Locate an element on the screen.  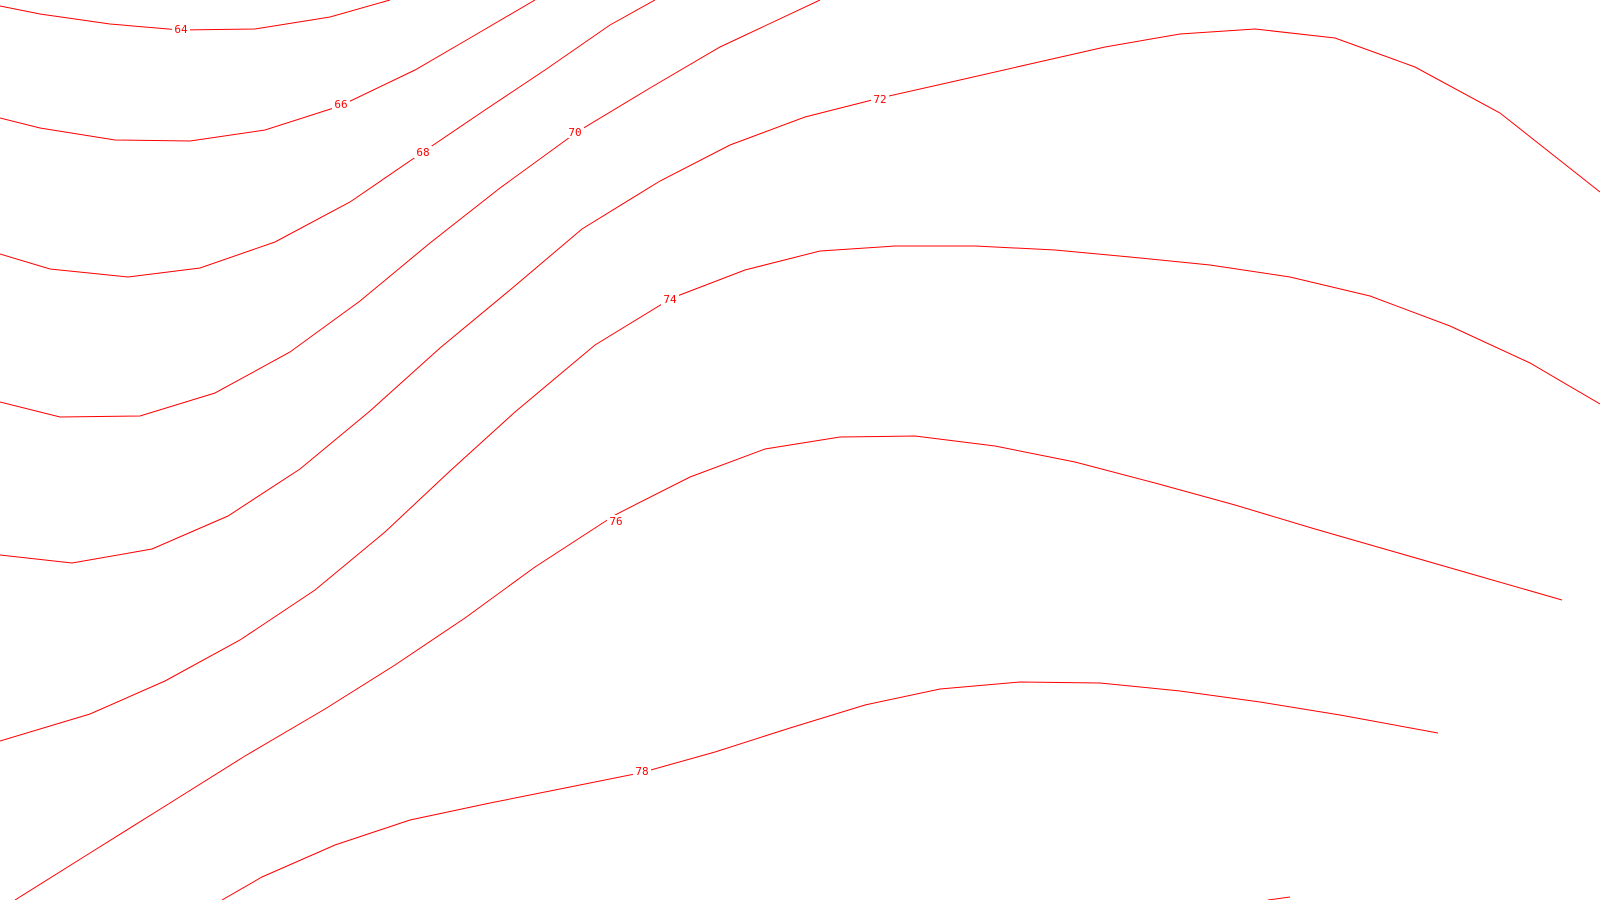
contour-label-70: 70 is located at coordinates (574, 132).